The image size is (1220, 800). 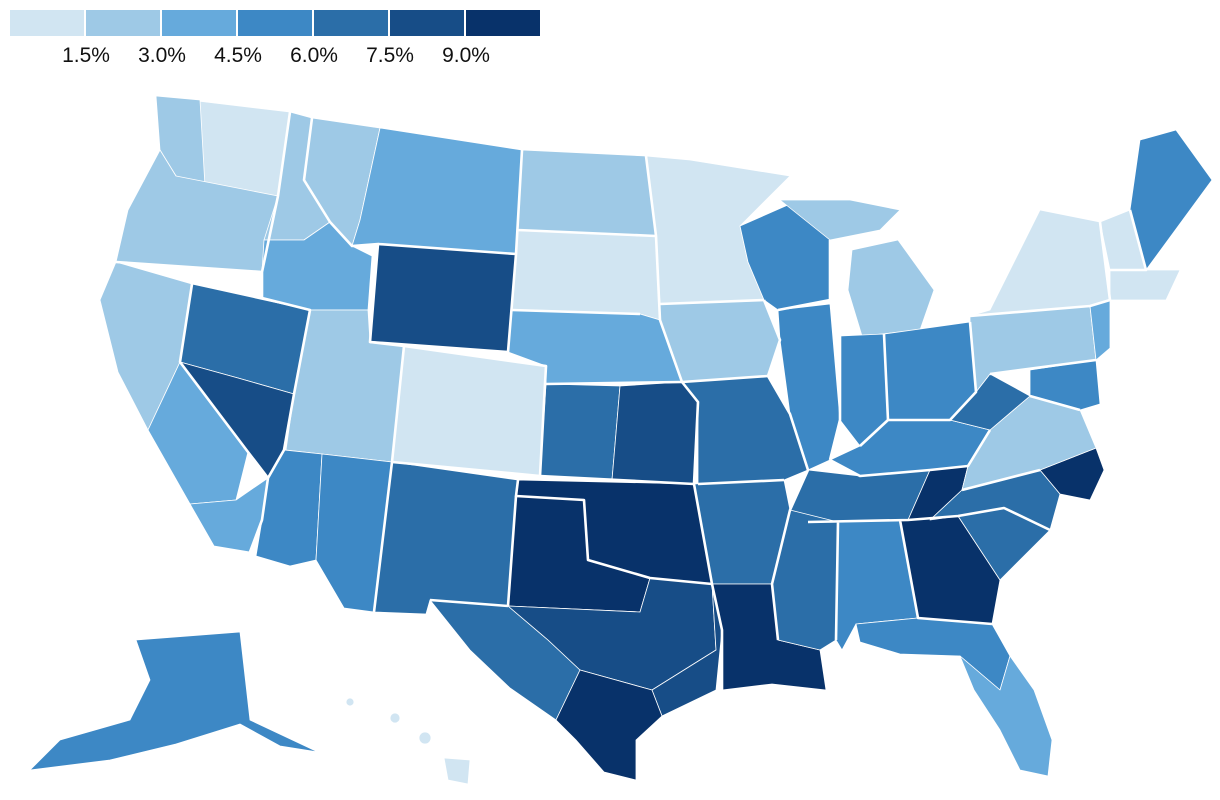 I want to click on legend-label: 4.5%, so click(x=238, y=55).